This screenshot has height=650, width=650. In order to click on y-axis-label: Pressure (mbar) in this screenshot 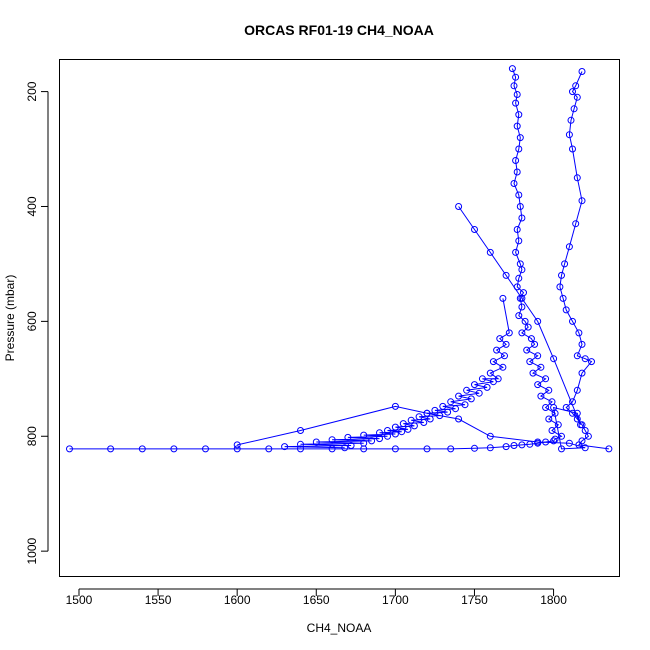, I will do `click(10, 318)`.